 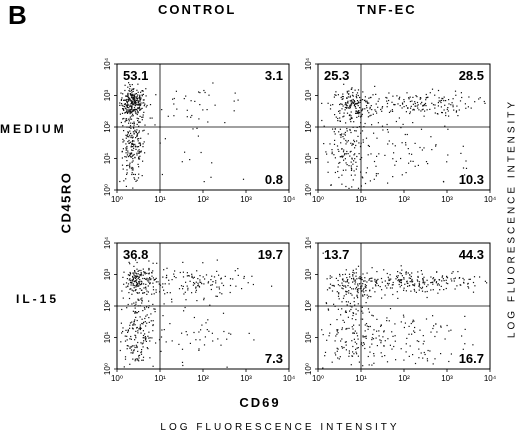 I want to click on quadrant-upper-right: 44.3, so click(x=471, y=254).